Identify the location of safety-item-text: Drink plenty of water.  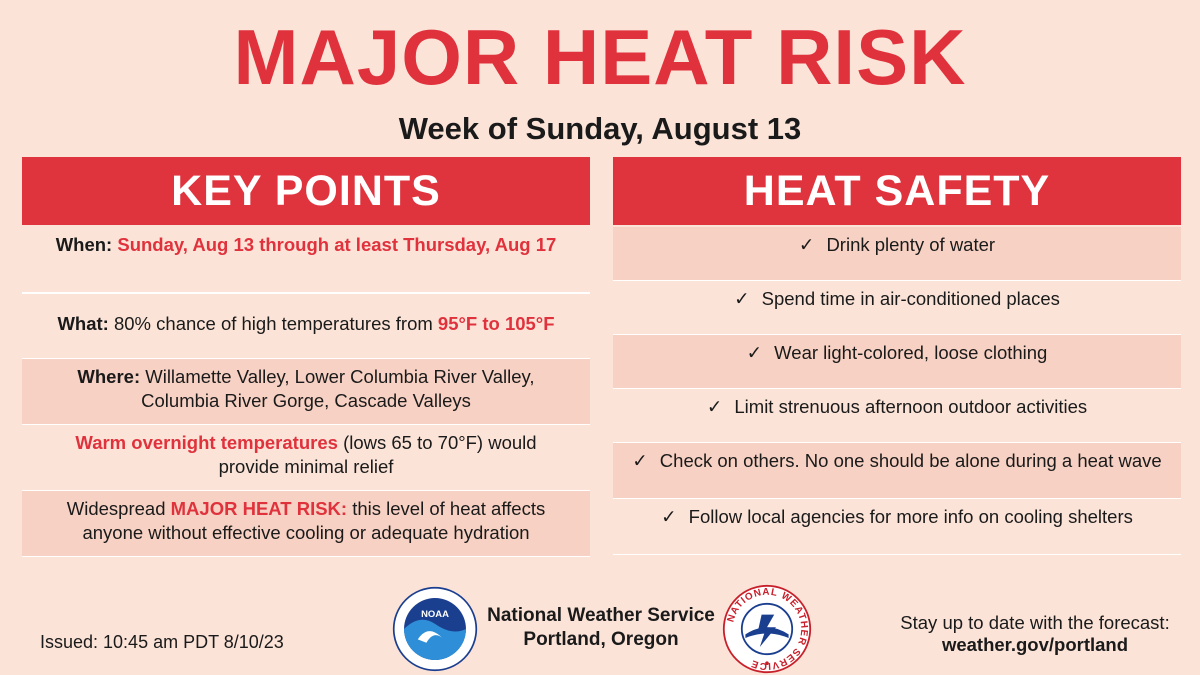
(911, 244).